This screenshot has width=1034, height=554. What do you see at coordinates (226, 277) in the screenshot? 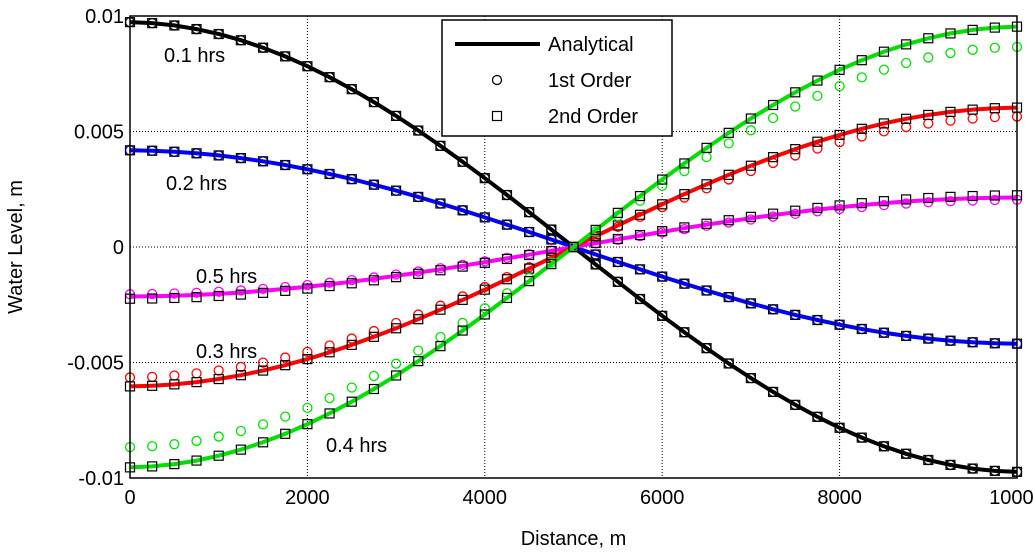
I see `curve-label: 0.5 hrs` at bounding box center [226, 277].